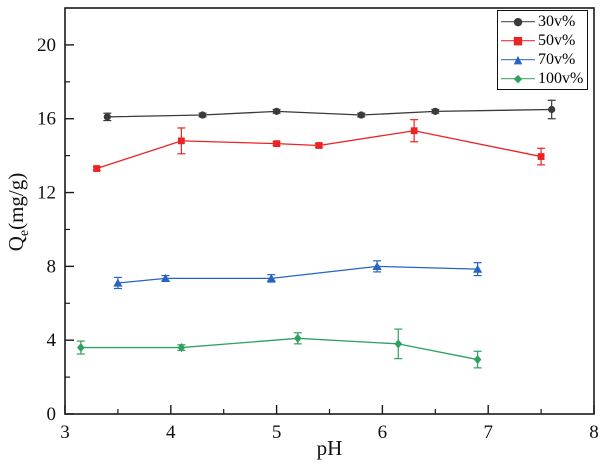 This screenshot has width=600, height=465. I want to click on y-tick-label-16: 16, so click(46, 119).